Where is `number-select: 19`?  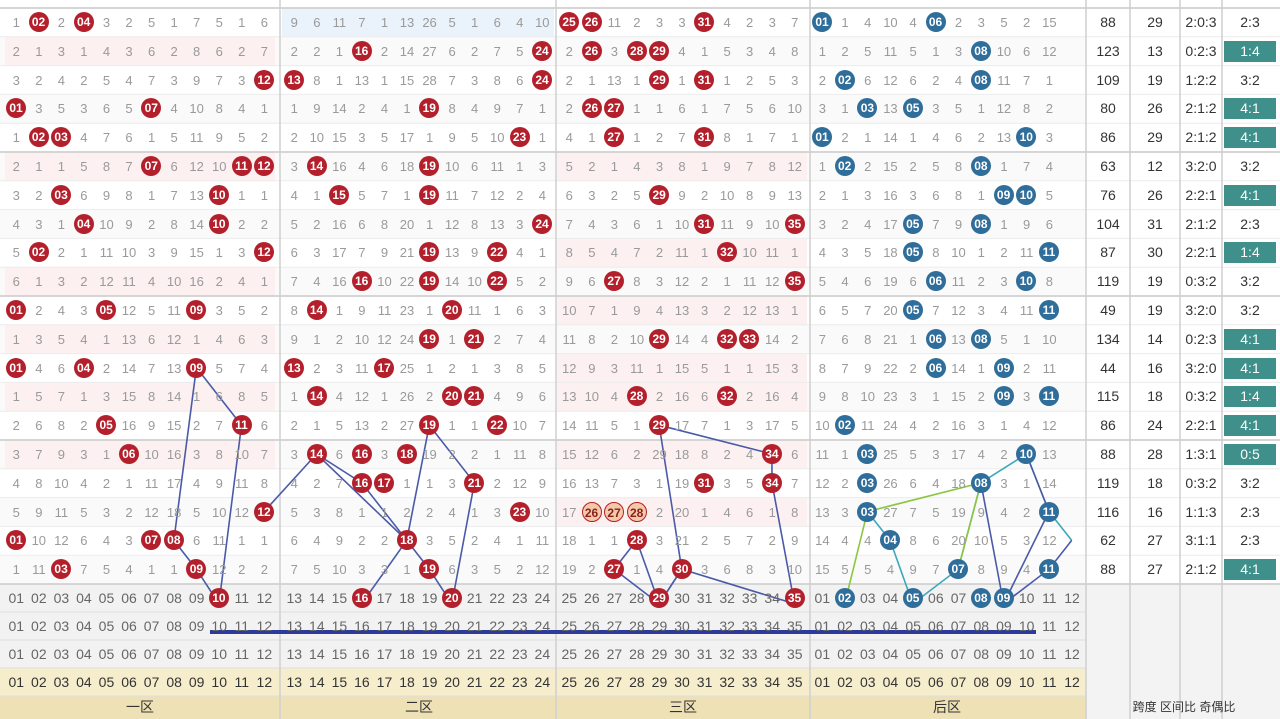 number-select: 19 is located at coordinates (429, 654).